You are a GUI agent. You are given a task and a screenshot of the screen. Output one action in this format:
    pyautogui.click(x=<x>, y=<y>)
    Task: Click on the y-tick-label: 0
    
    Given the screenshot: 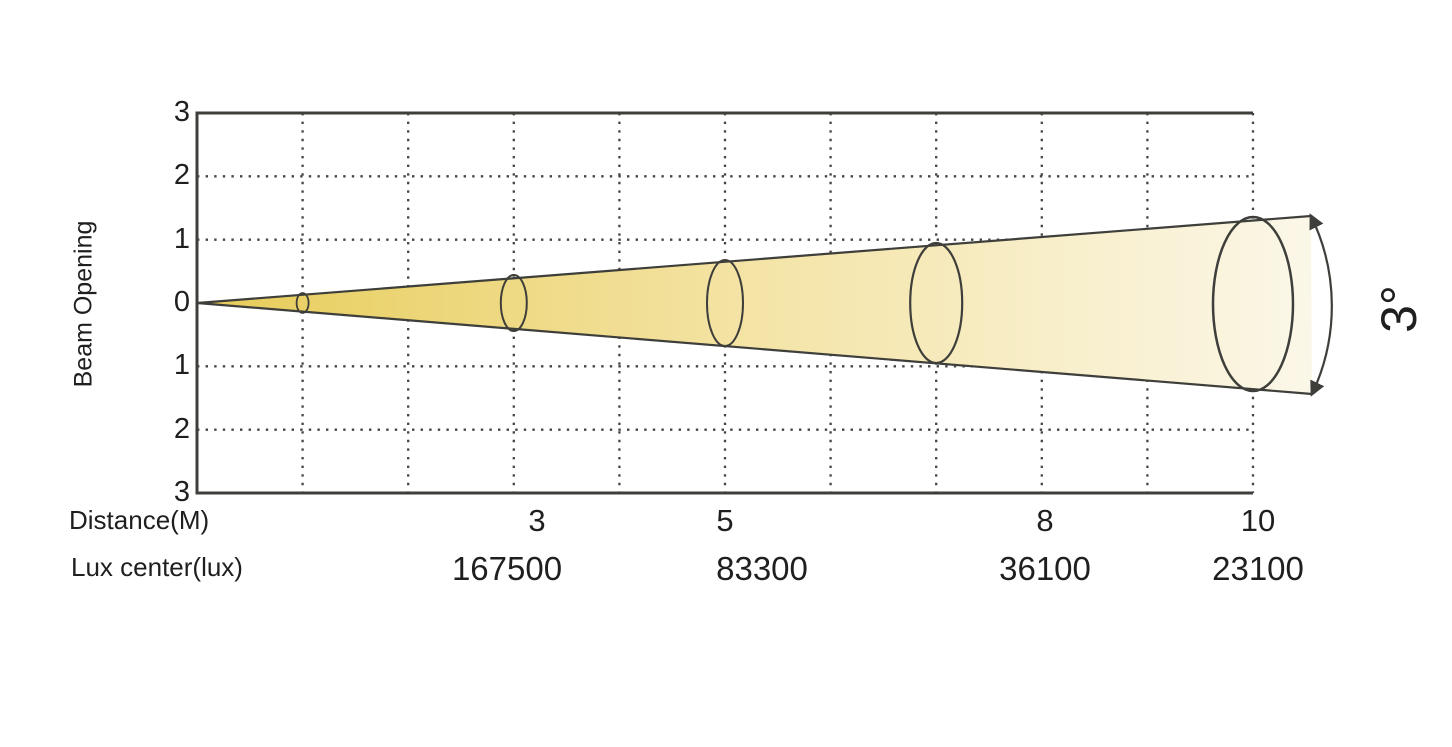 What is the action you would take?
    pyautogui.click(x=181, y=302)
    